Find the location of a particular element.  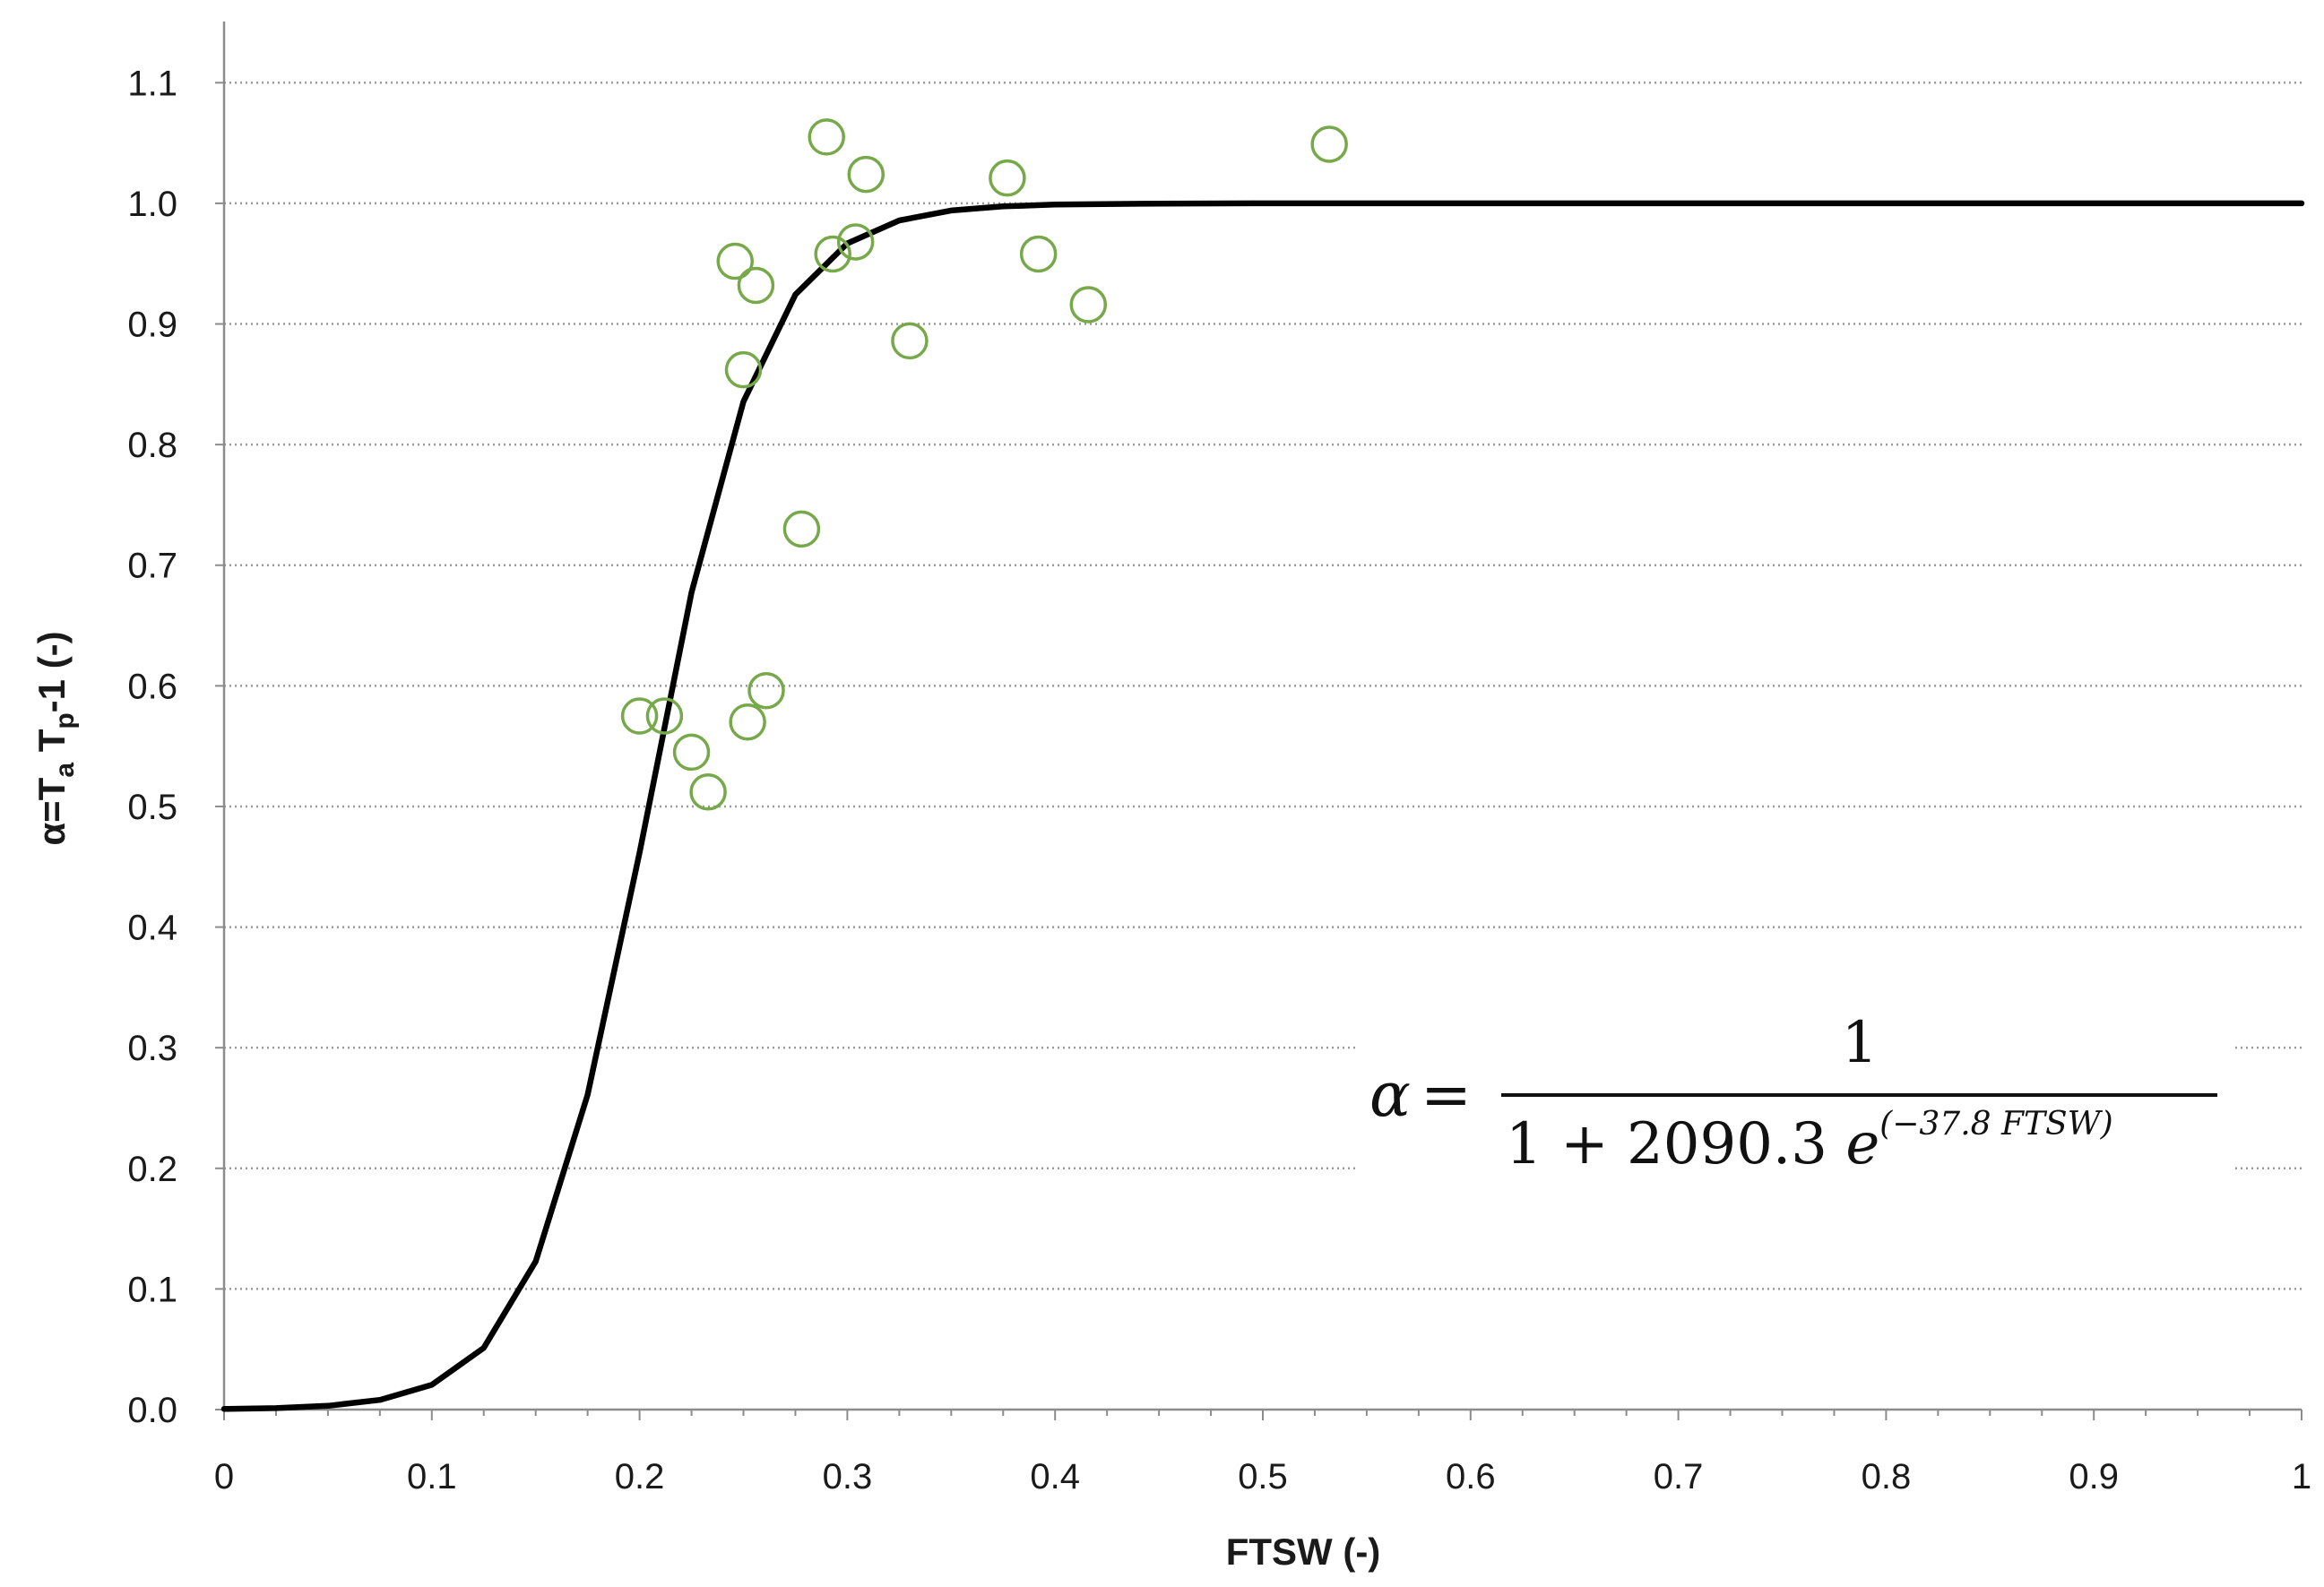

y-tick-label: 0.5 is located at coordinates (152, 807).